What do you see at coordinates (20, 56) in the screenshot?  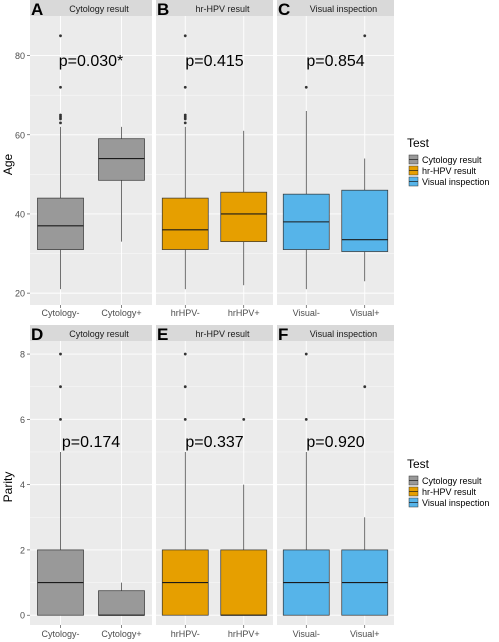 I see `y-tick-label: 80` at bounding box center [20, 56].